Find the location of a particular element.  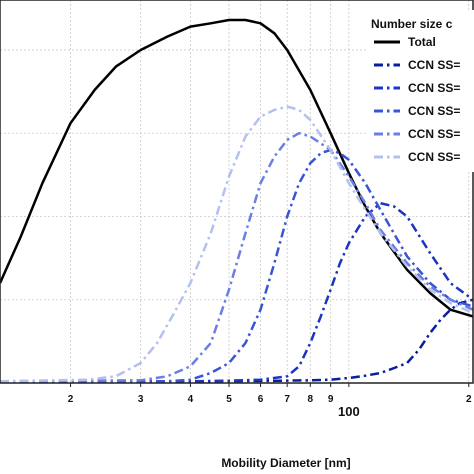

x-tick-label: 5 is located at coordinates (229, 399).